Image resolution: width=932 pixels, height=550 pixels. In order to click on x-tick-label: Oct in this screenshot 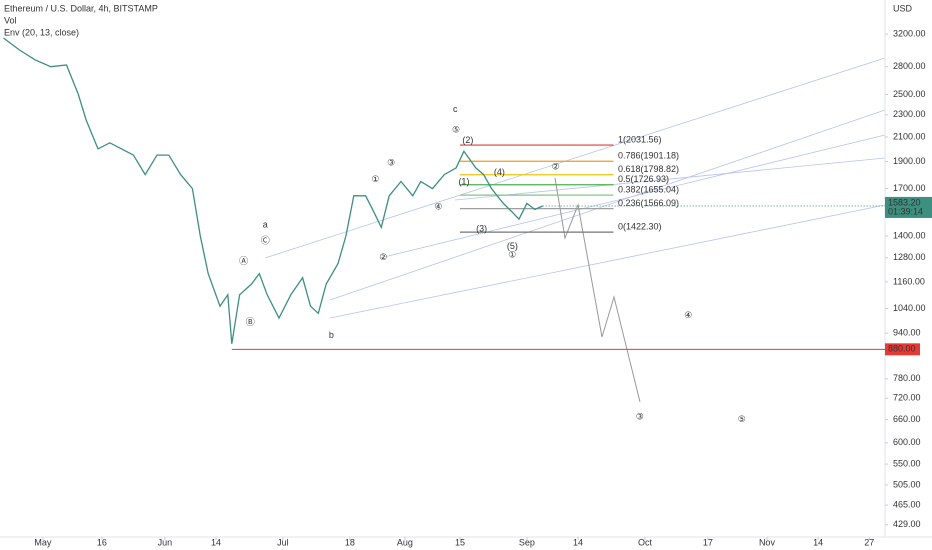, I will do `click(645, 542)`.